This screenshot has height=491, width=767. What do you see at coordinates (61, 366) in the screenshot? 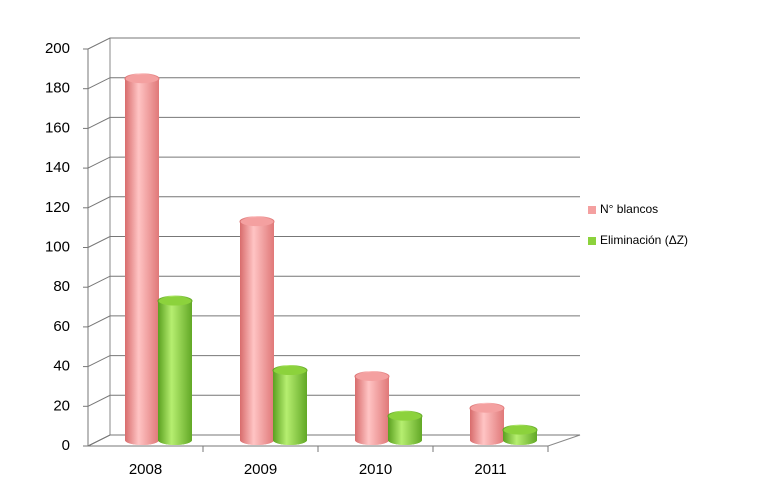
I see `y-tick-label: 40` at bounding box center [61, 366].